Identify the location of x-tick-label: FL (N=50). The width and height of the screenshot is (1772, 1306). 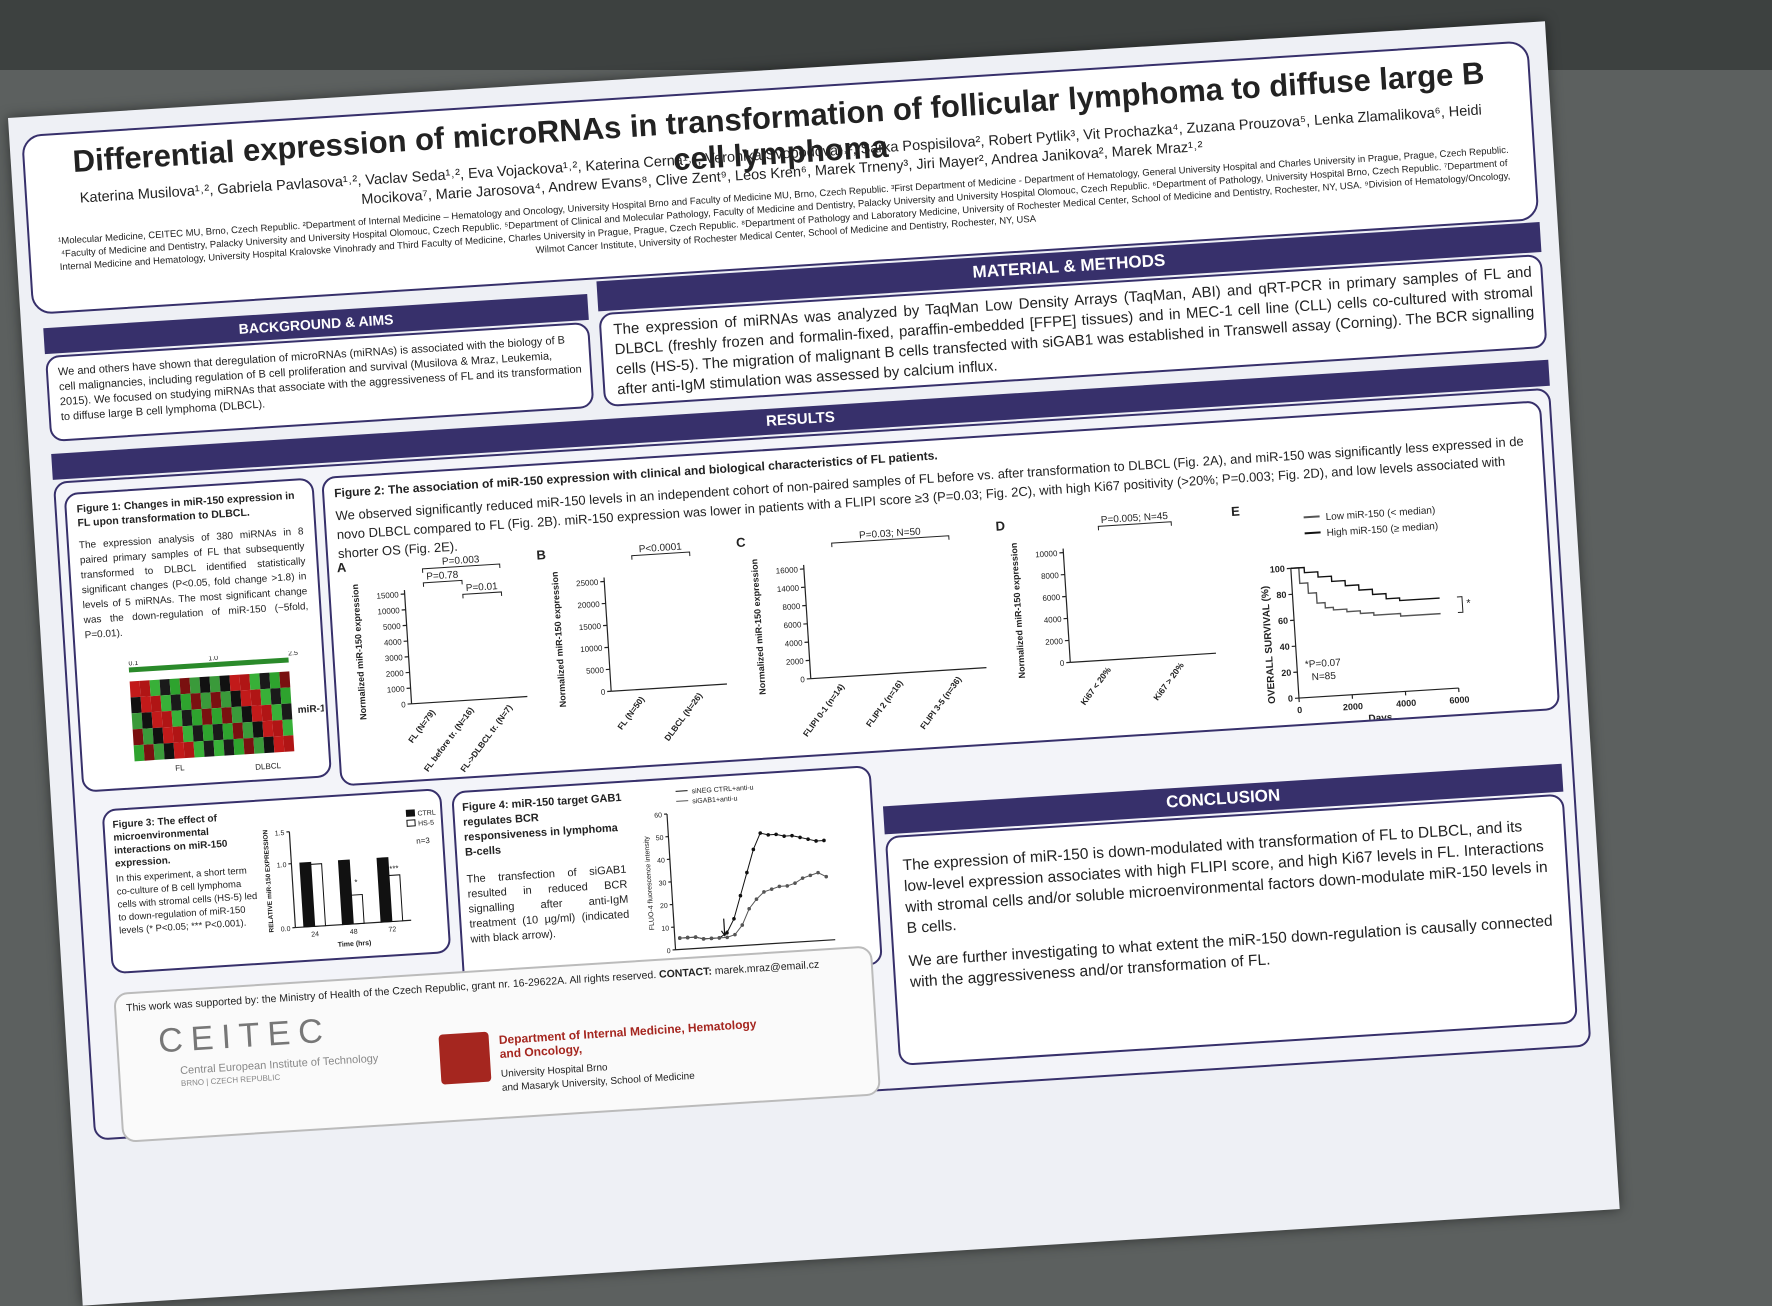
(630, 712).